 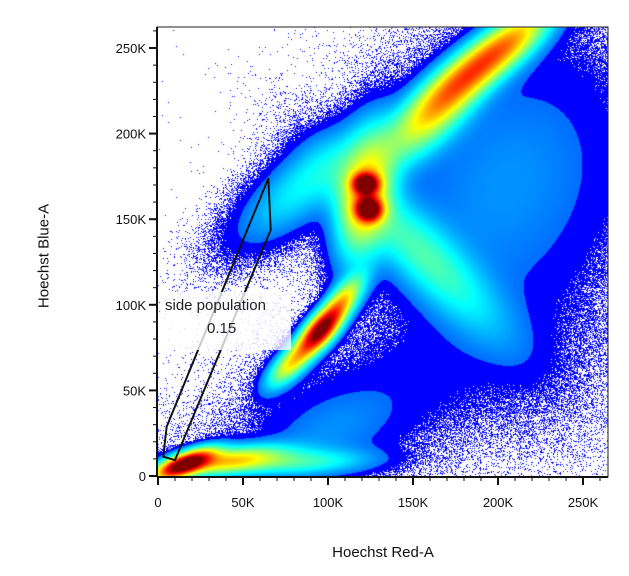 What do you see at coordinates (381, 493) in the screenshot?
I see `x-axis: 0 50K 100K 150K 200K 250K` at bounding box center [381, 493].